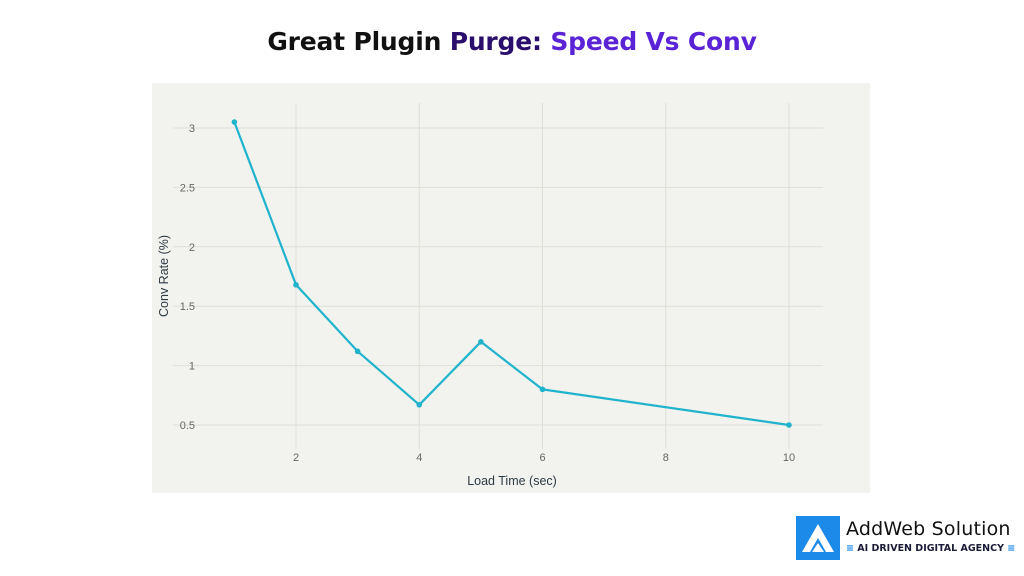  I want to click on chart-title: Great Plugin Purge: Speed Vs Conv, so click(512, 41).